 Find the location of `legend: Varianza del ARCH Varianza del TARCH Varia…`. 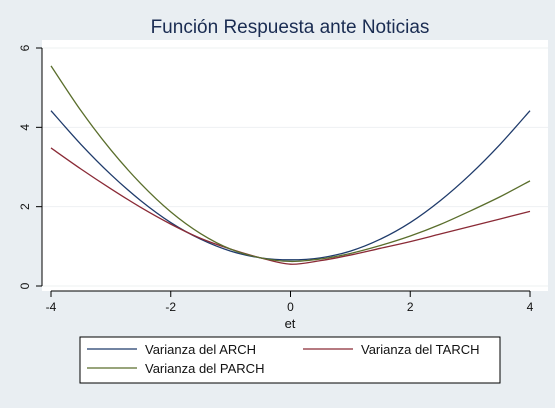

legend: Varianza del ARCH Varianza del TARCH Varia… is located at coordinates (290, 360).